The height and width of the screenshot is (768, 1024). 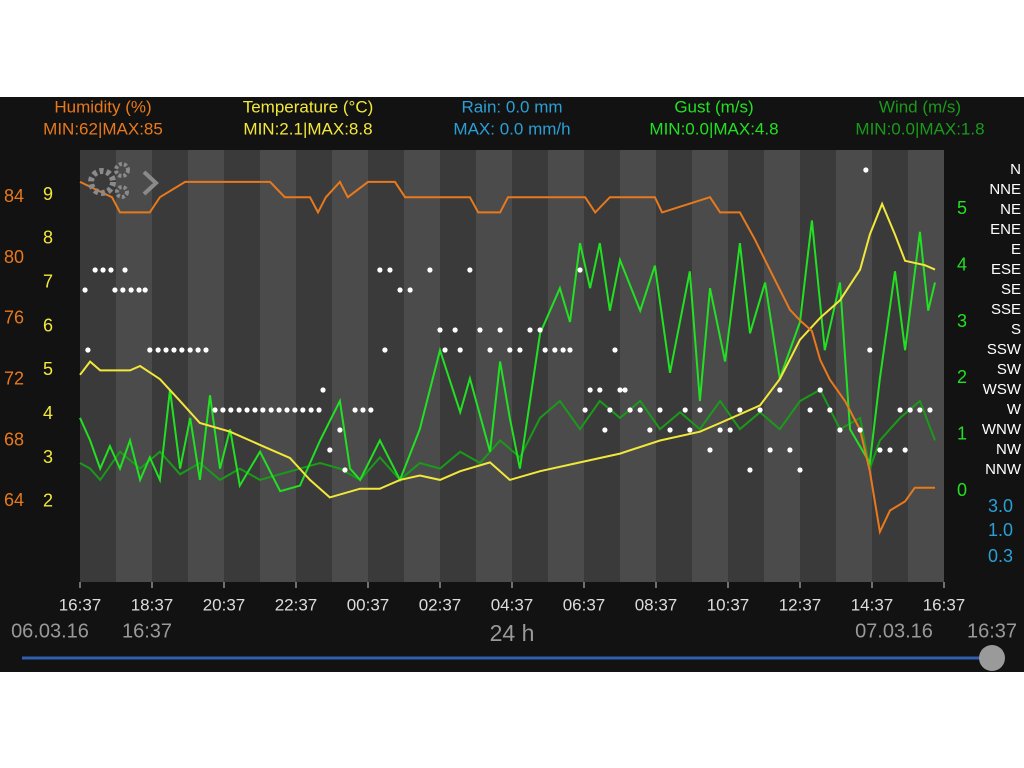 I want to click on x-tick-label: 04:37, so click(x=512, y=604).